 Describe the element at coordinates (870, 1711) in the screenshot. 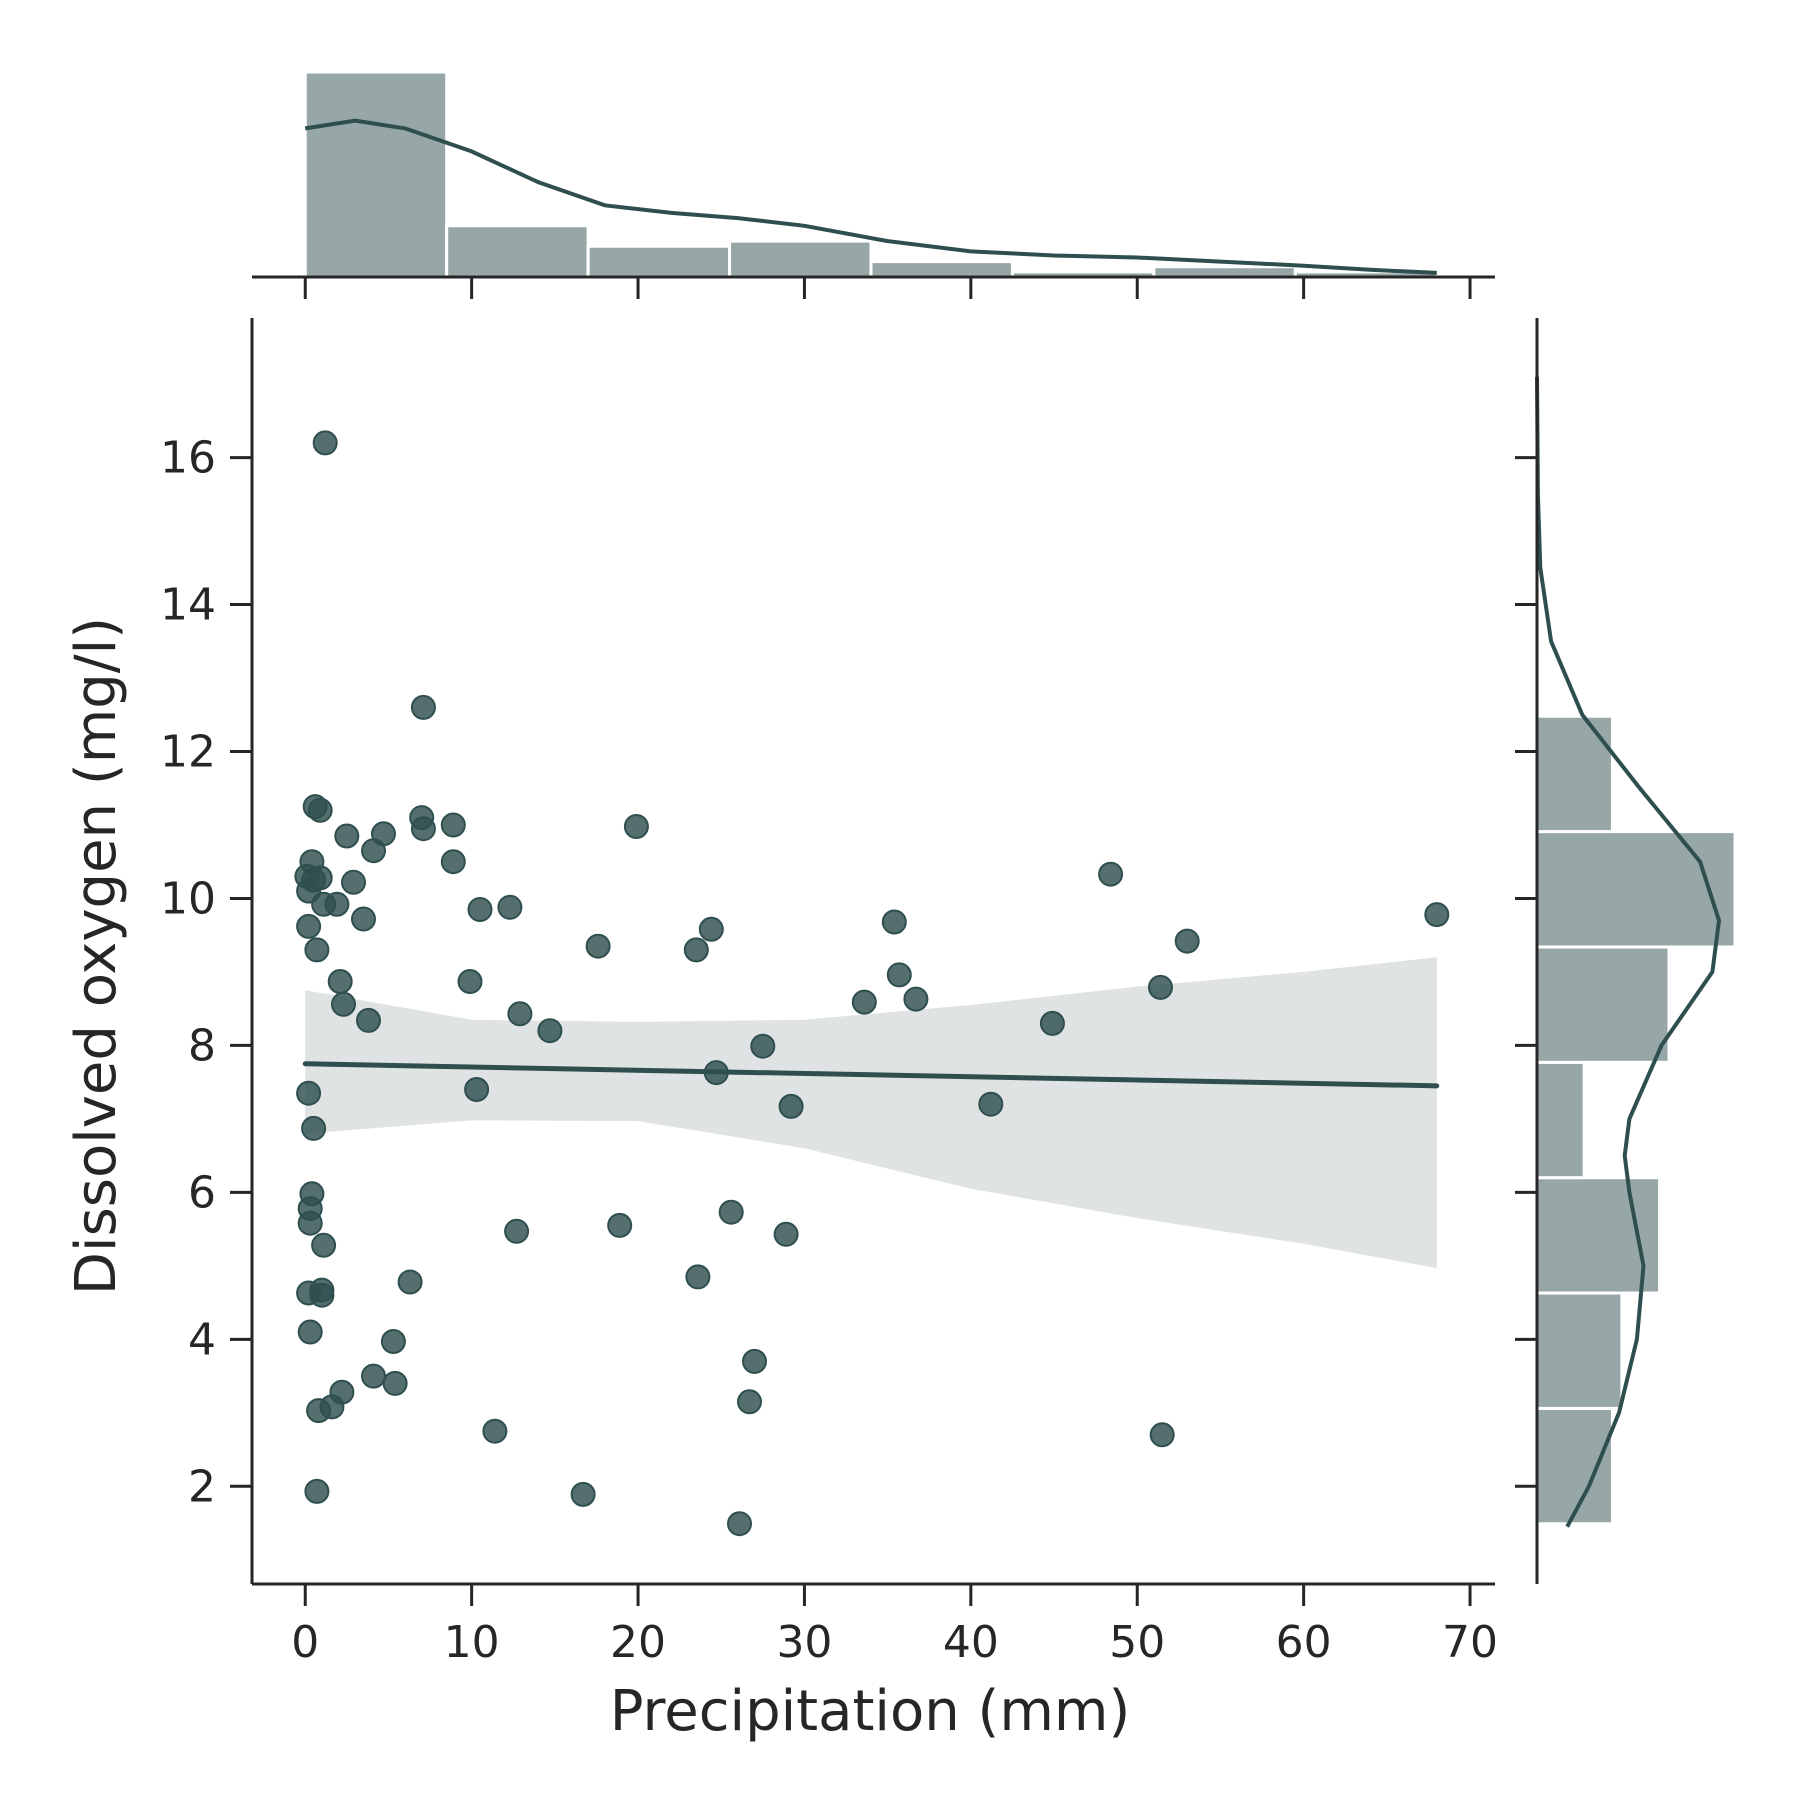

I see `x-axis-title: Precipitation (mm)` at that location.